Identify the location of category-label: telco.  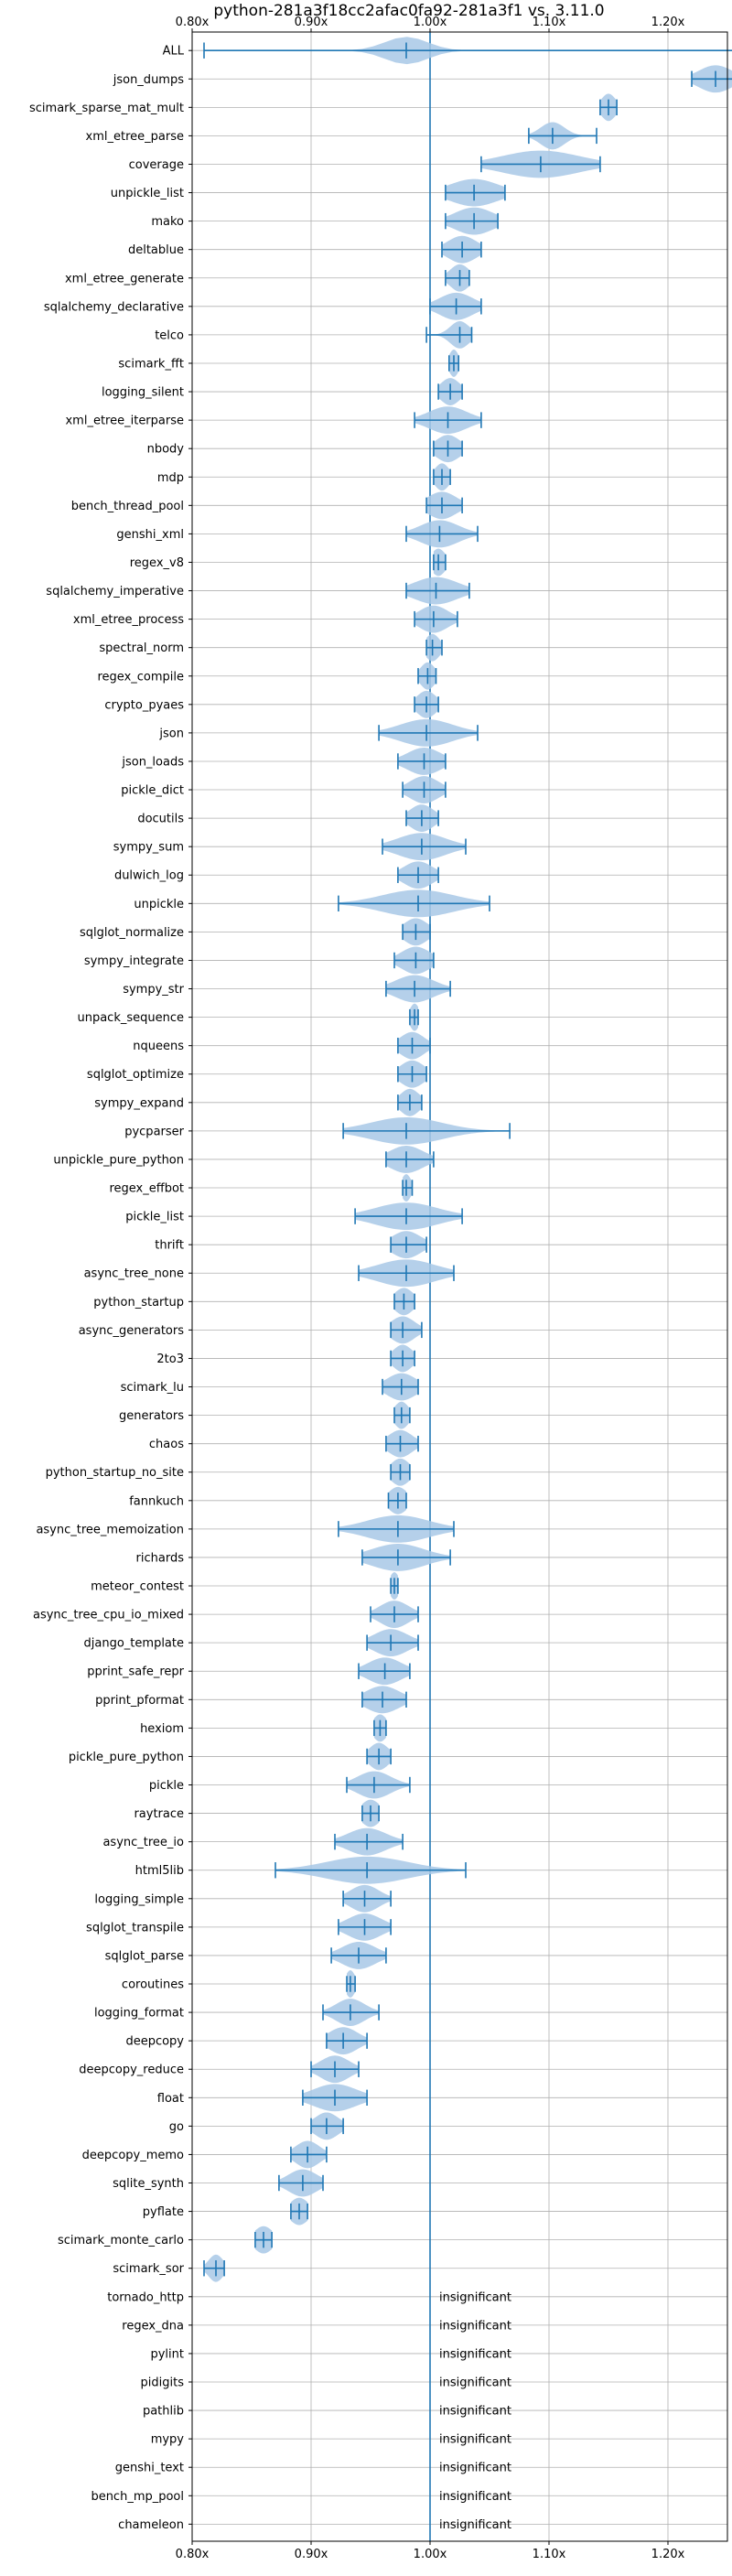
(170, 335).